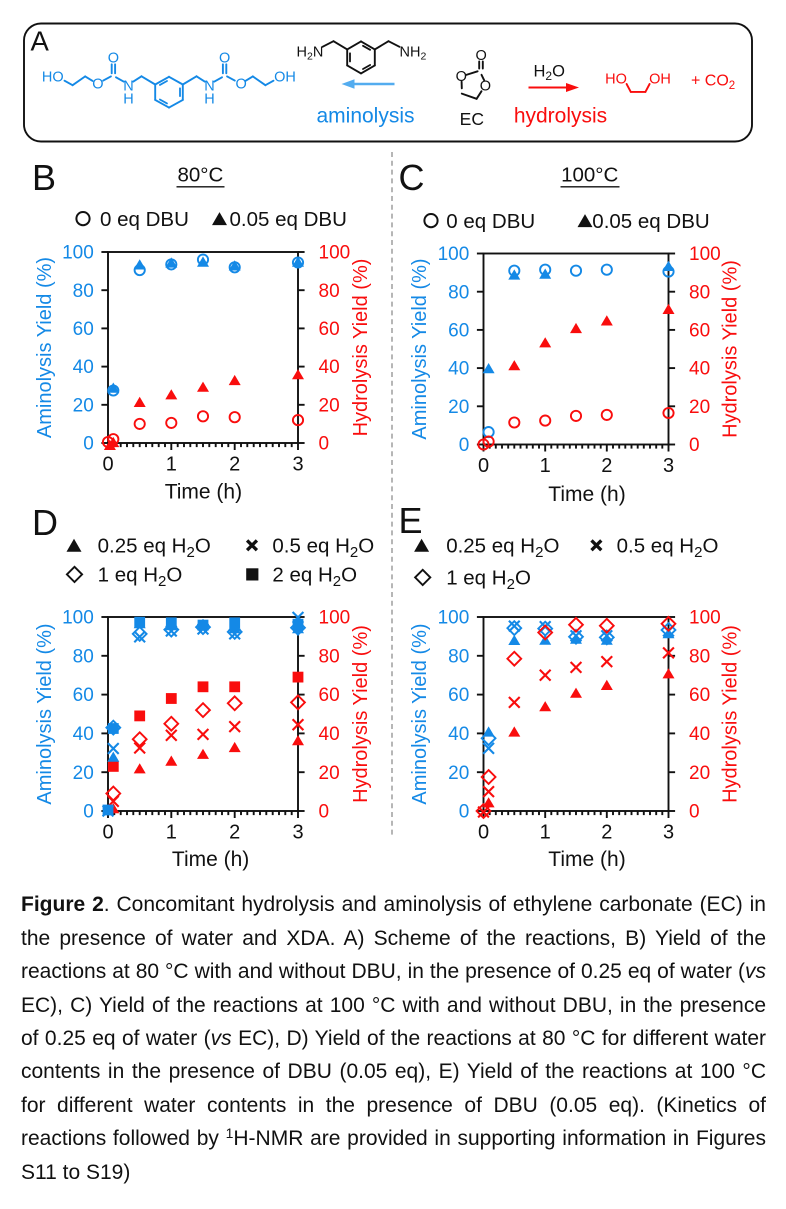  I want to click on svg-text: A, so click(40, 41).